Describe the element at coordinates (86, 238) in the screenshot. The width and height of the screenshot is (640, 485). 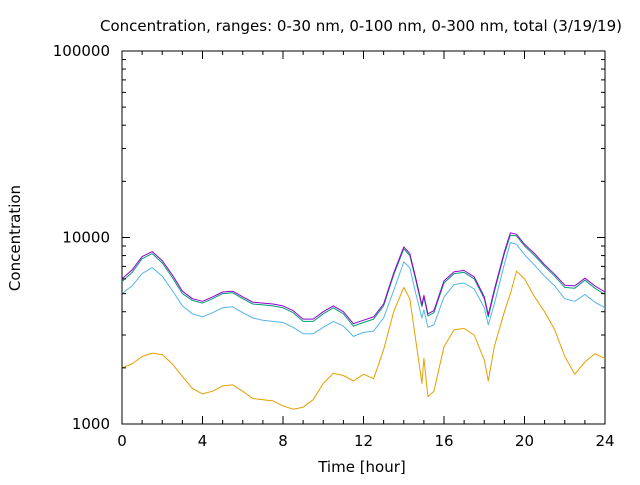
I see `y-tick-label: 10000` at that location.